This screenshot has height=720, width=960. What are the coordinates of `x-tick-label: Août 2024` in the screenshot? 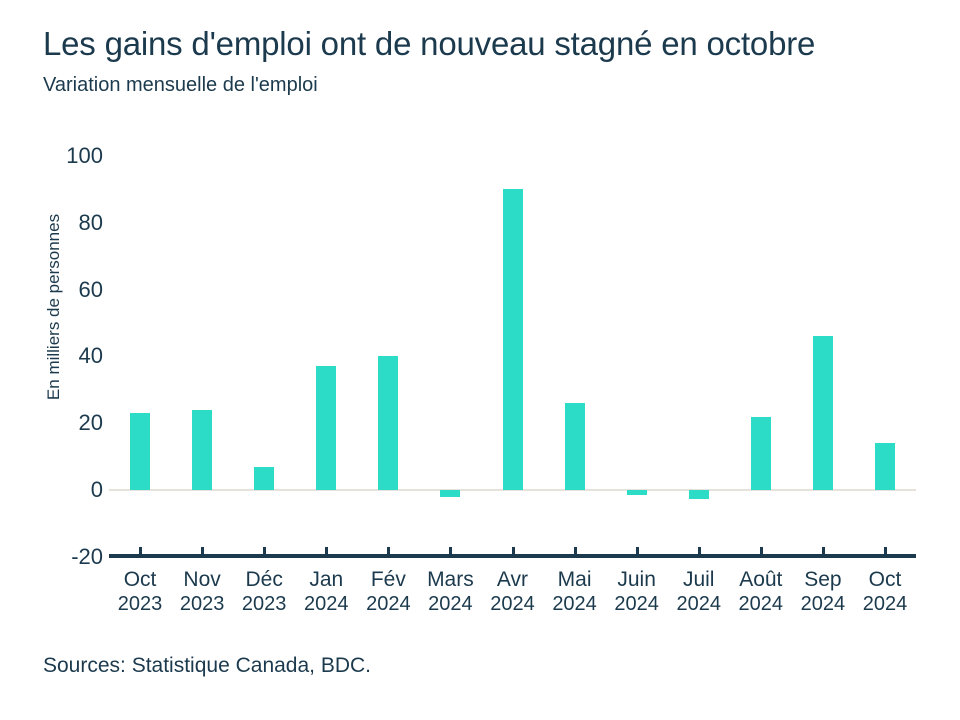 It's located at (761, 592).